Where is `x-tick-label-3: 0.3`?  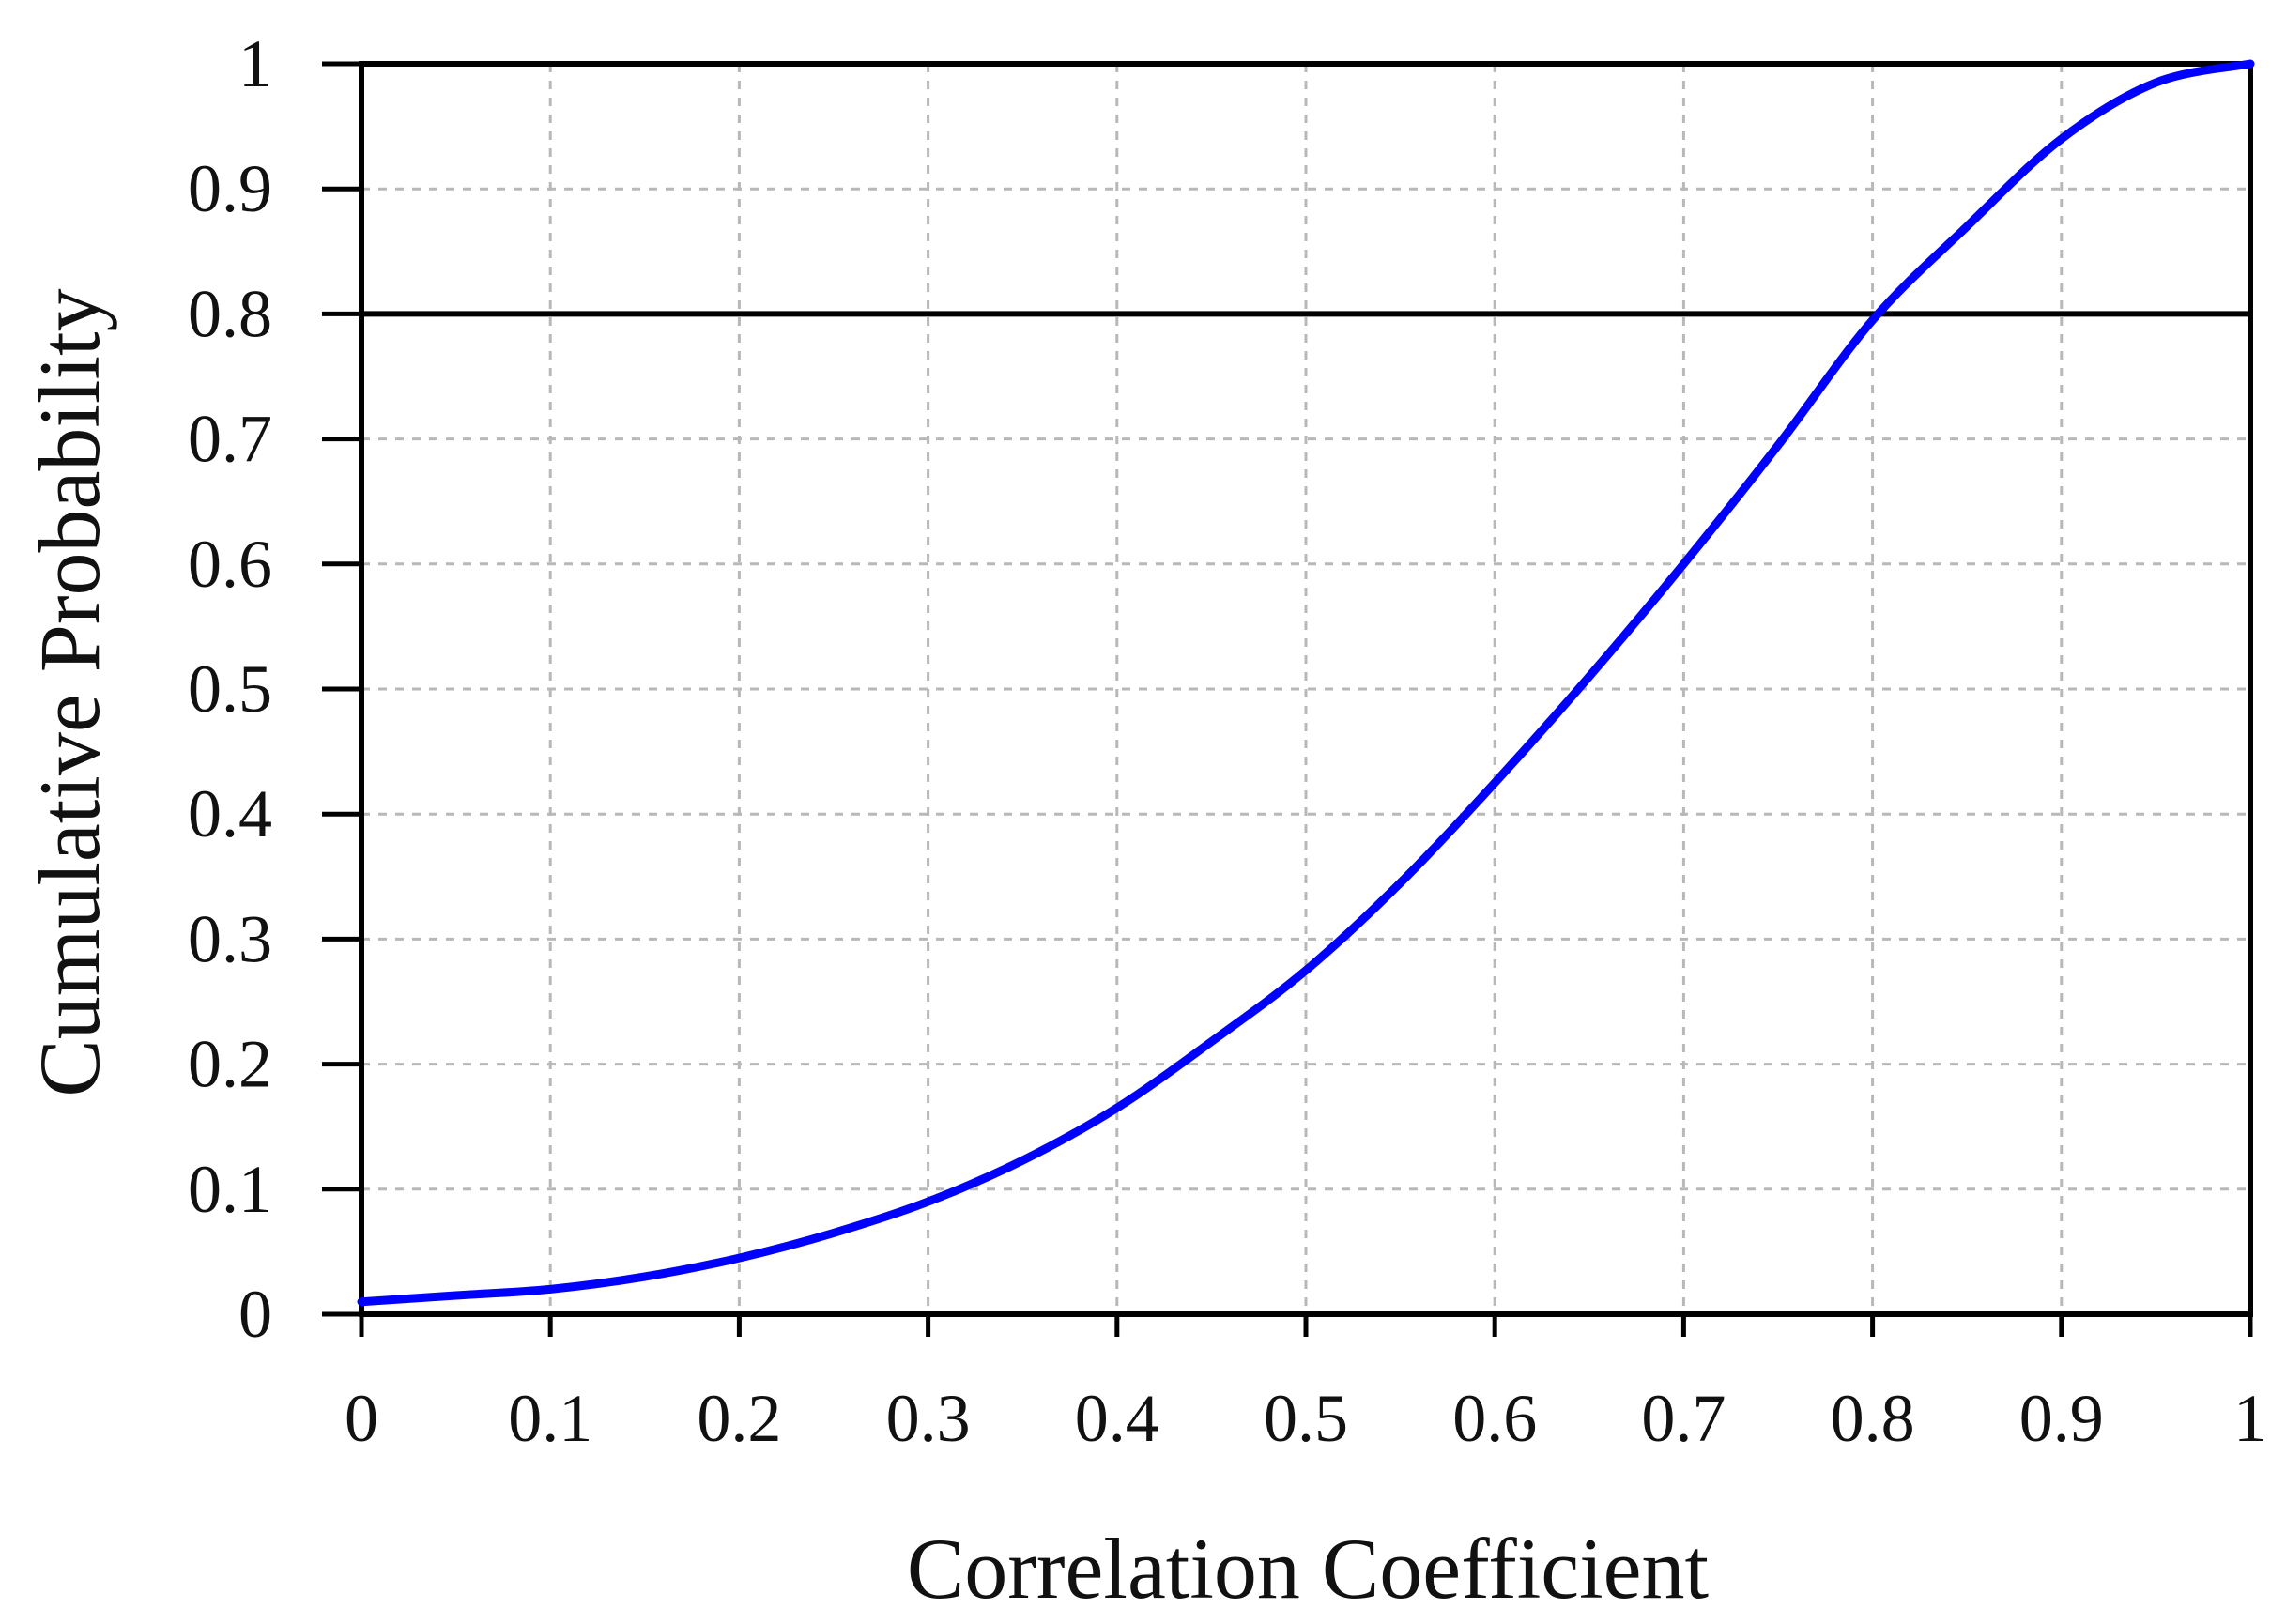 x-tick-label-3: 0.3 is located at coordinates (928, 1418).